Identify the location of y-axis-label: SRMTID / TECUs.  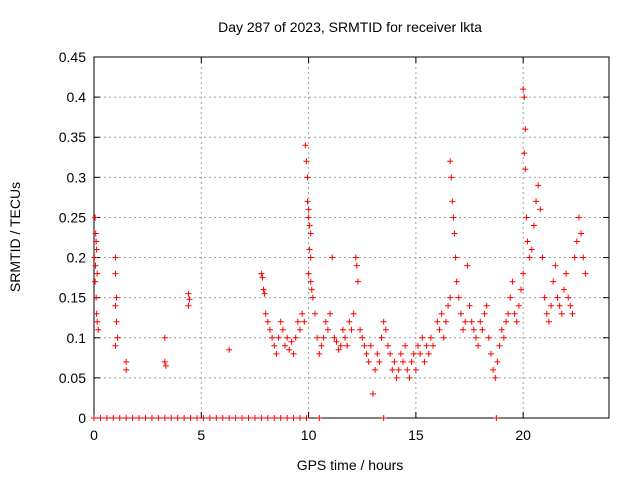
(15, 237).